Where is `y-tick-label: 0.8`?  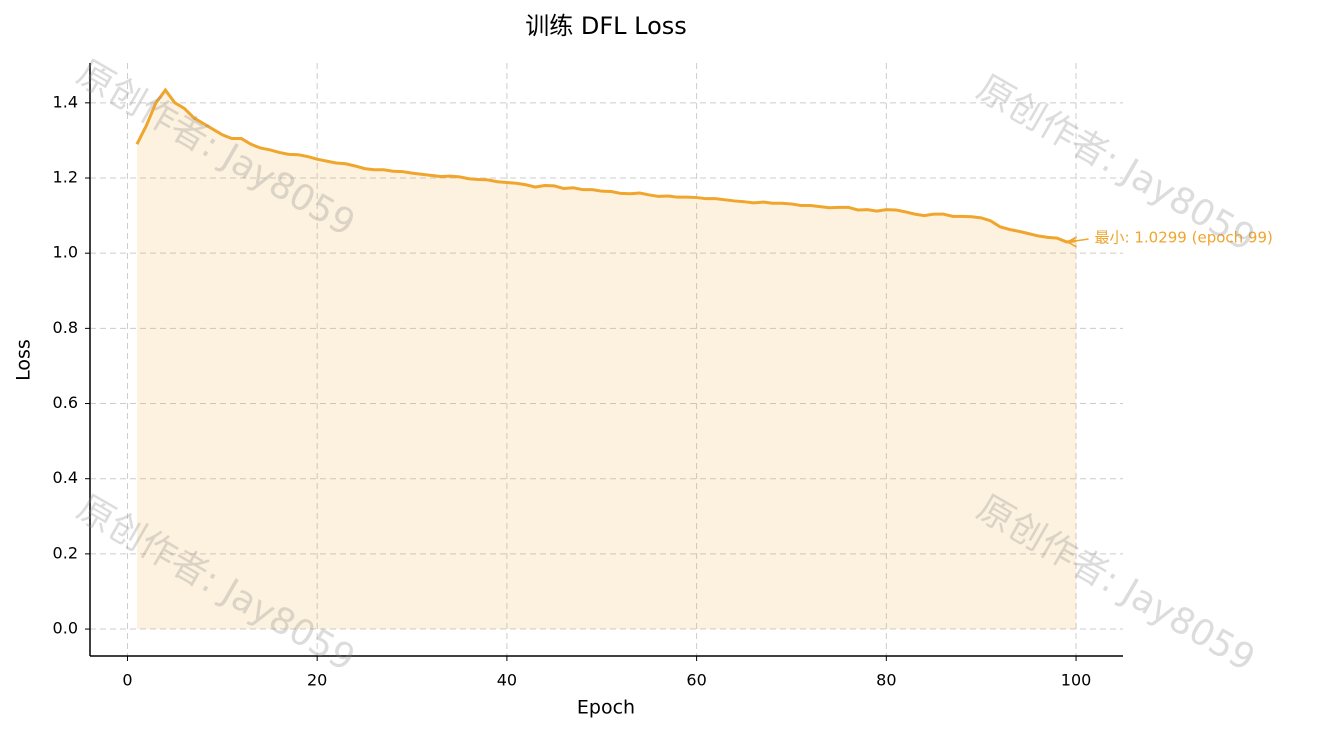 y-tick-label: 0.8 is located at coordinates (65, 327).